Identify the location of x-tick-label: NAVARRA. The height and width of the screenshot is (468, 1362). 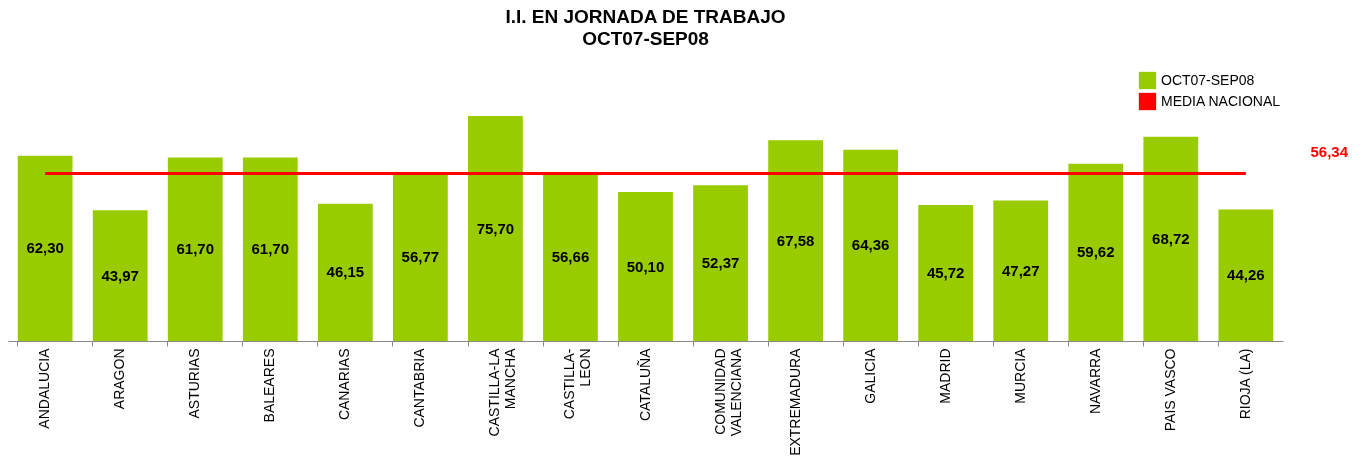
(1094, 381).